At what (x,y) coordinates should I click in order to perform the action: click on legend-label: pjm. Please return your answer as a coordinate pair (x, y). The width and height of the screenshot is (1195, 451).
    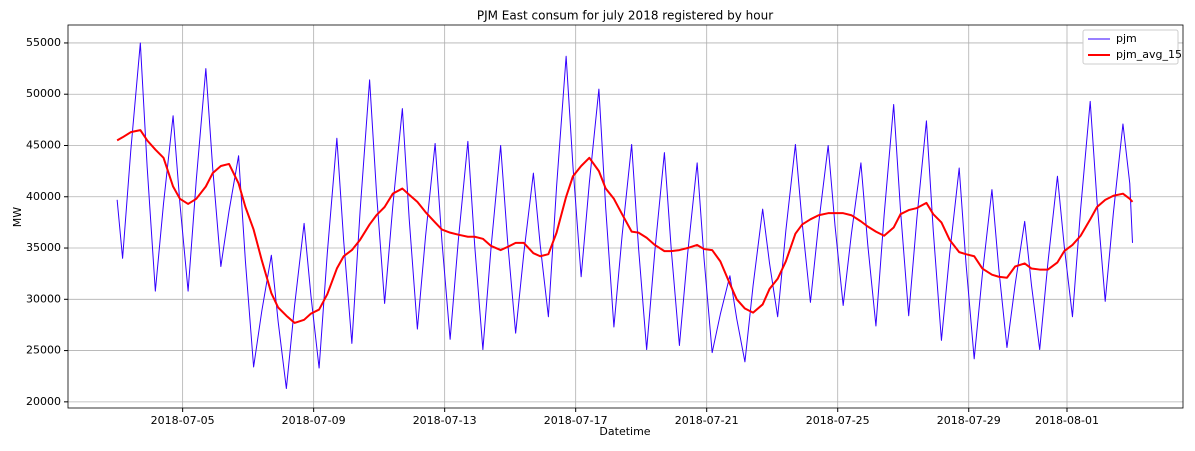
    Looking at the image, I should click on (1126, 38).